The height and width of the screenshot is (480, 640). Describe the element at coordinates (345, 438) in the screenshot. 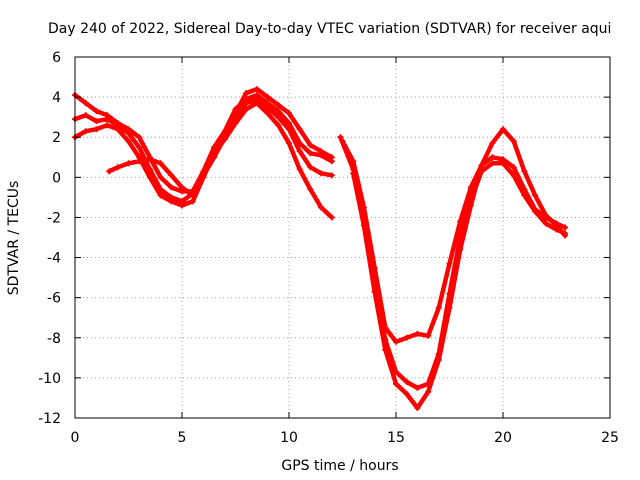

I see `x-tick-labels: 0 5 10 15 20 25` at that location.